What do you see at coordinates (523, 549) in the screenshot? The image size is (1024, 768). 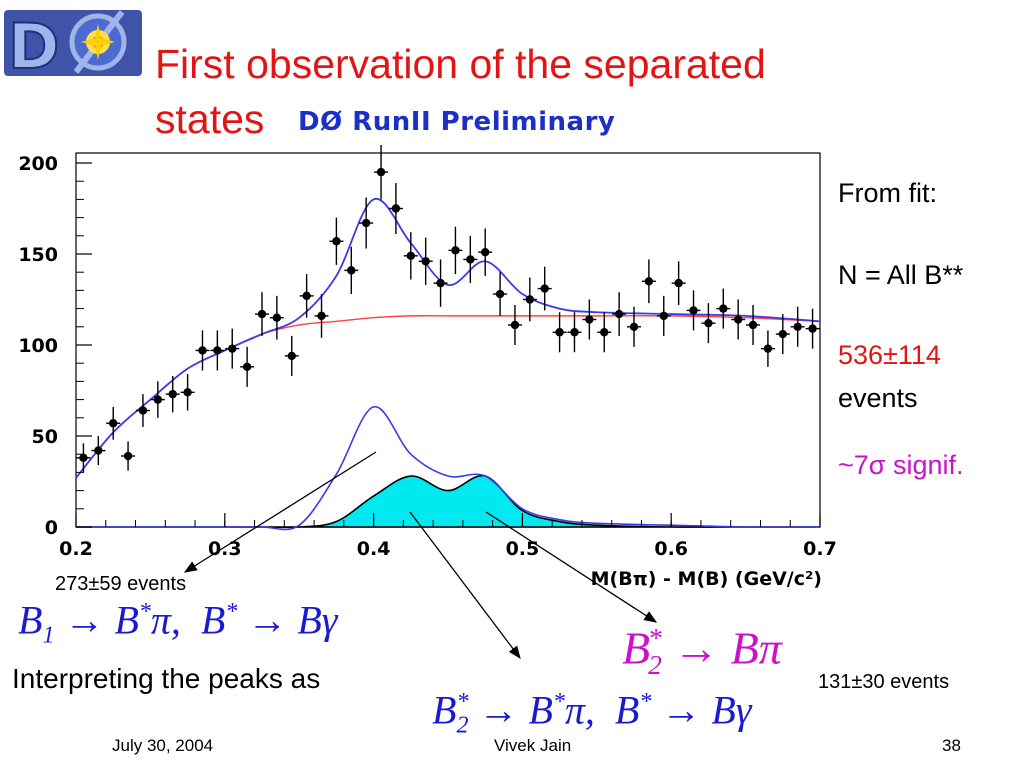 I see `x-tick-label: 0.5` at bounding box center [523, 549].